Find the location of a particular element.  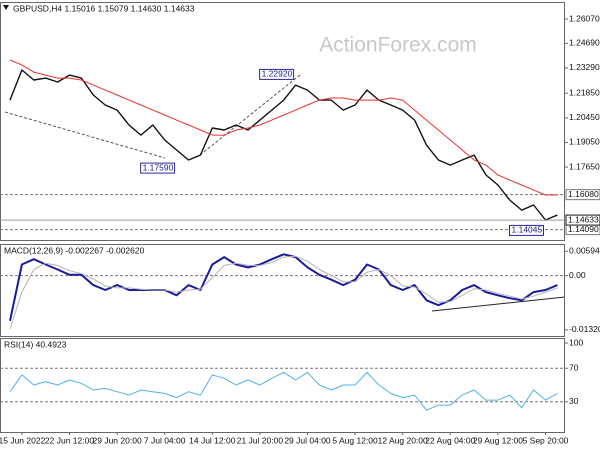

annotation: 1.14045 is located at coordinates (527, 230).